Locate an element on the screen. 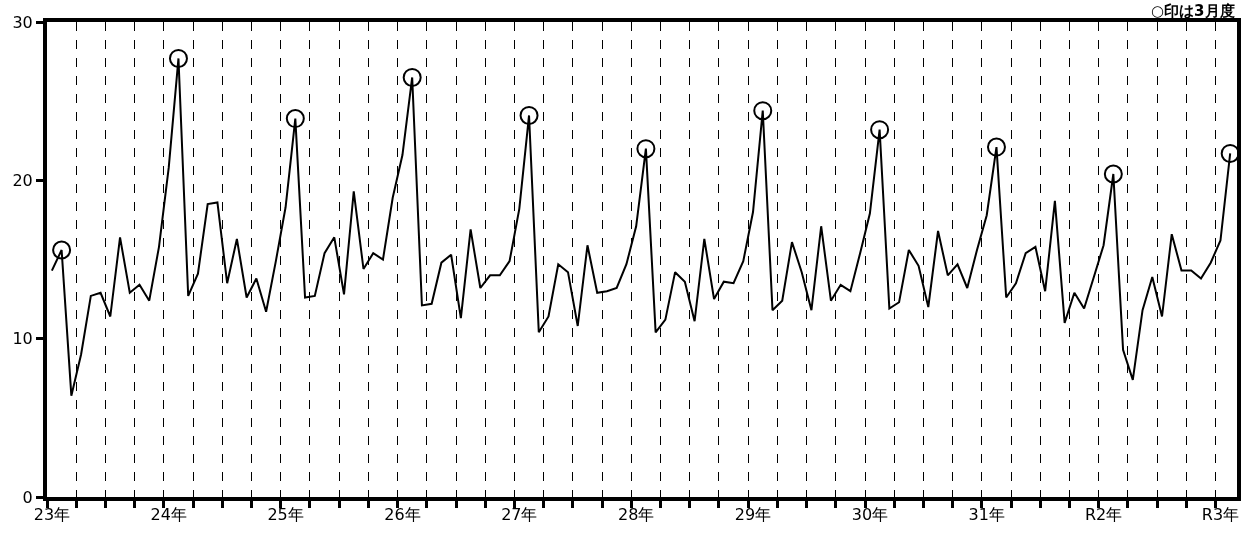  x-tick-label: 26年 is located at coordinates (402, 515).